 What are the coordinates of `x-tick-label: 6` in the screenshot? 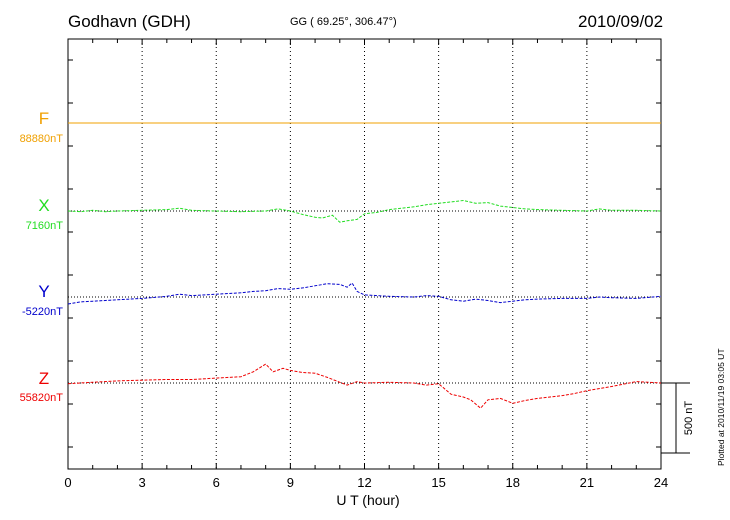 It's located at (216, 482).